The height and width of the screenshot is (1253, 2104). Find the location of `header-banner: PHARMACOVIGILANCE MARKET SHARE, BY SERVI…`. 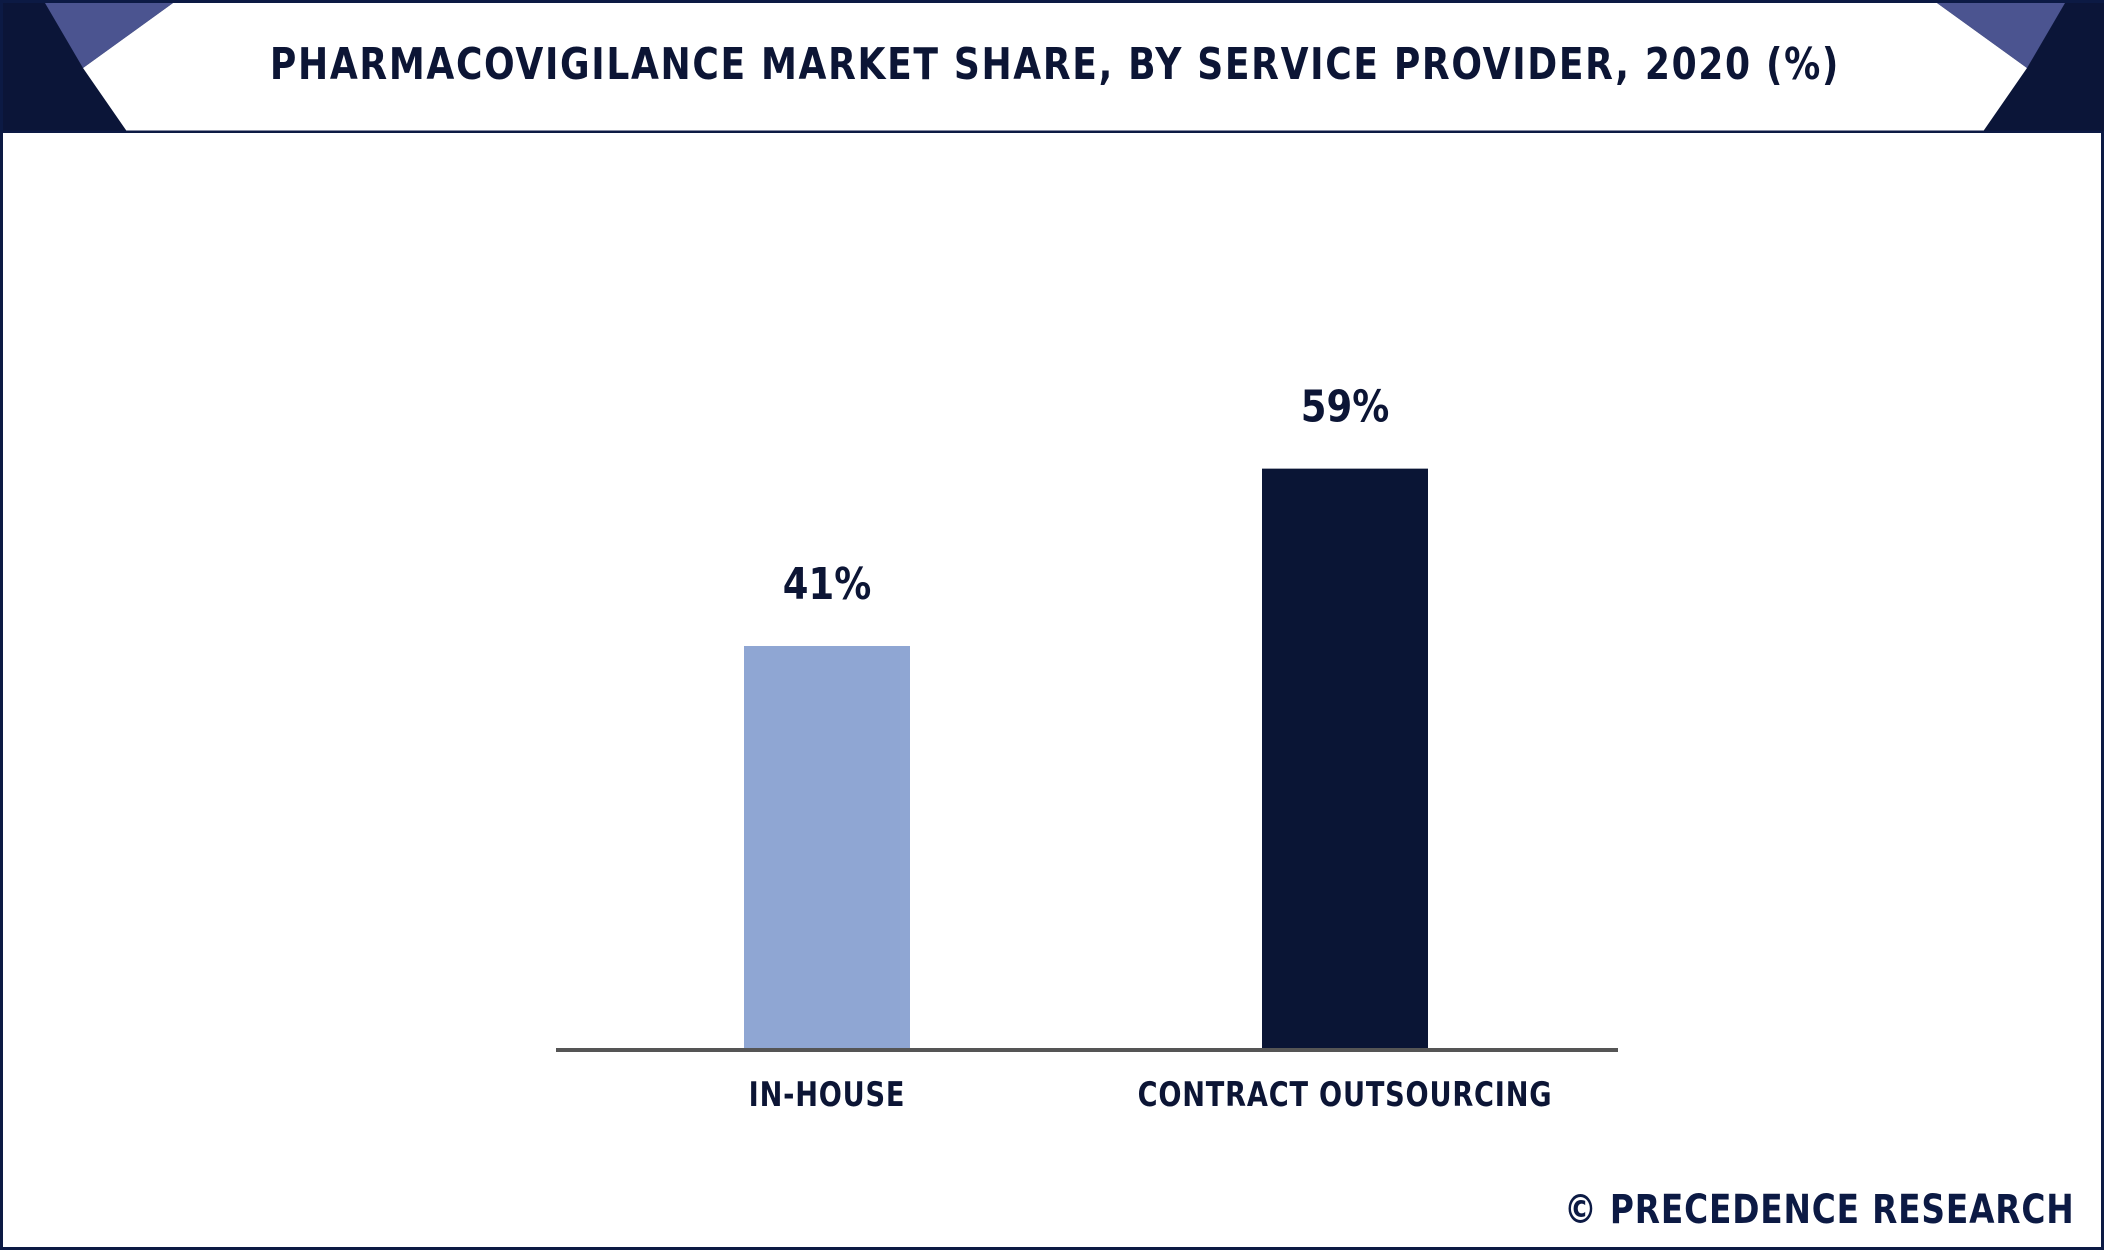

header-banner: PHARMACOVIGILANCE MARKET SHARE, BY SERVI… is located at coordinates (1053, 68).